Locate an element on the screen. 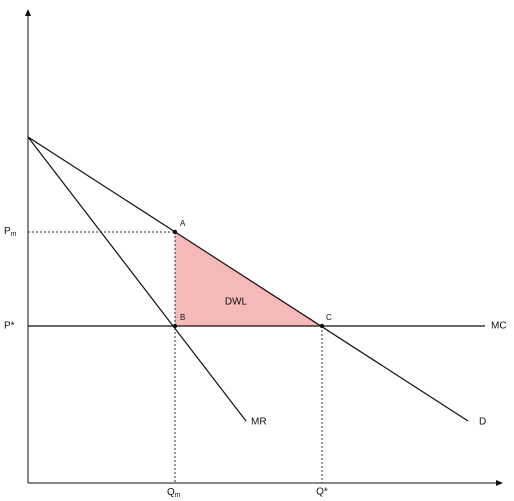 The image size is (514, 501). point-label: C is located at coordinates (329, 317).